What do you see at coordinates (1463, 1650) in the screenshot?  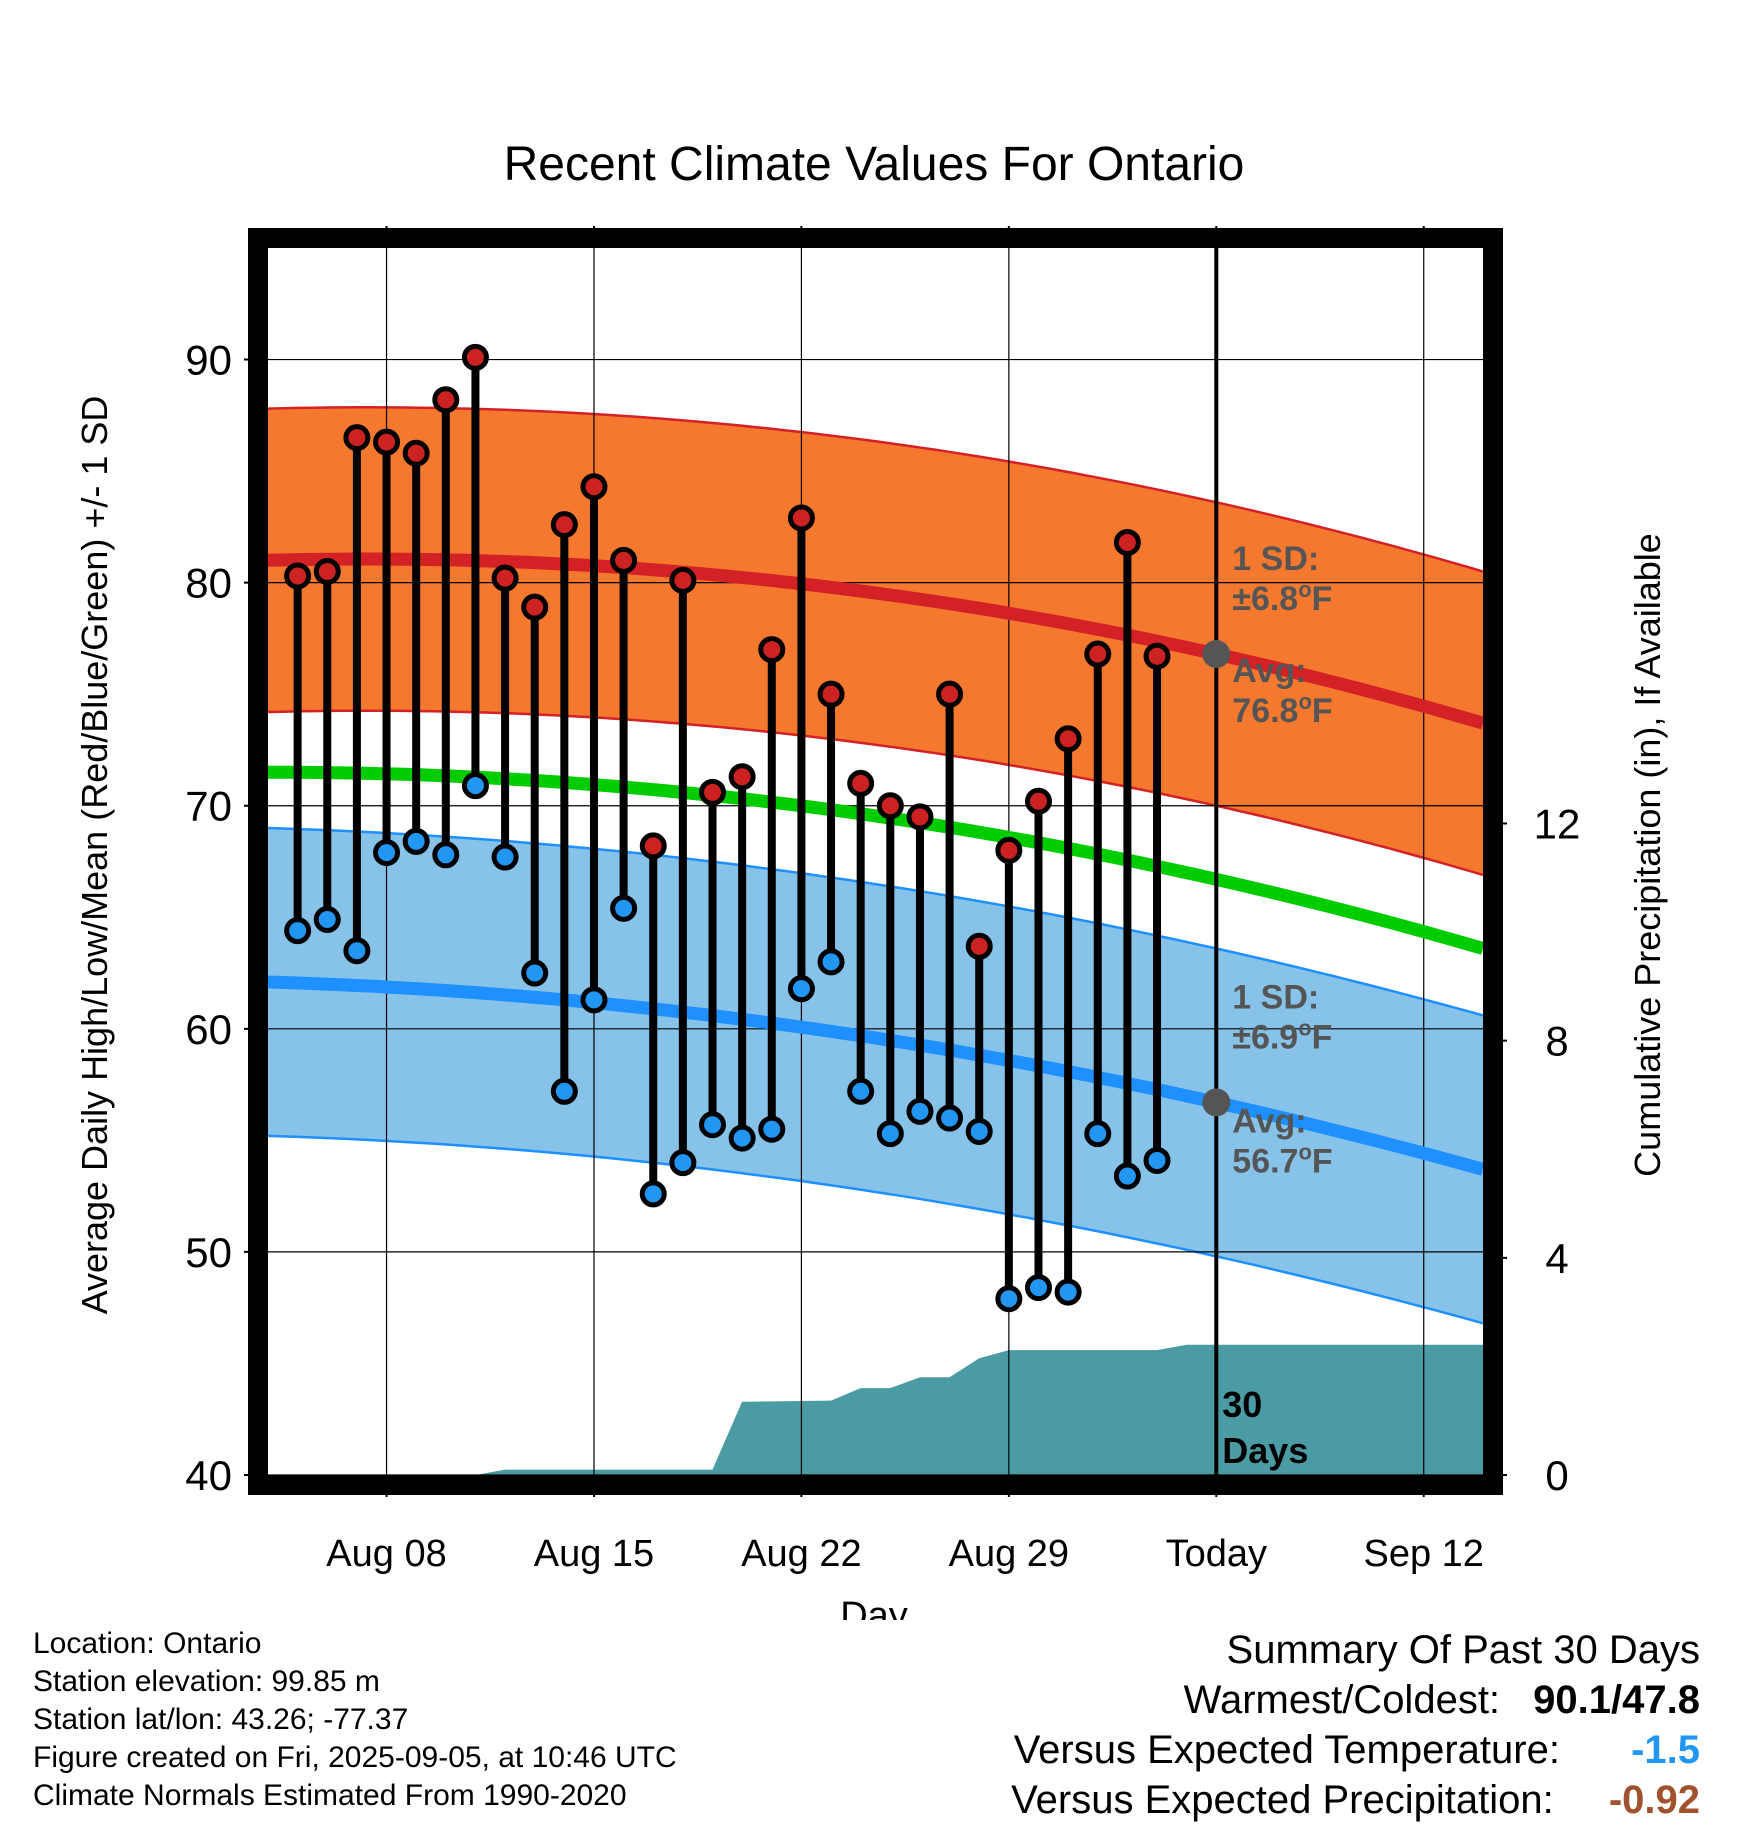 I see `summary-heading: Summary Of Past 30 Days` at bounding box center [1463, 1650].